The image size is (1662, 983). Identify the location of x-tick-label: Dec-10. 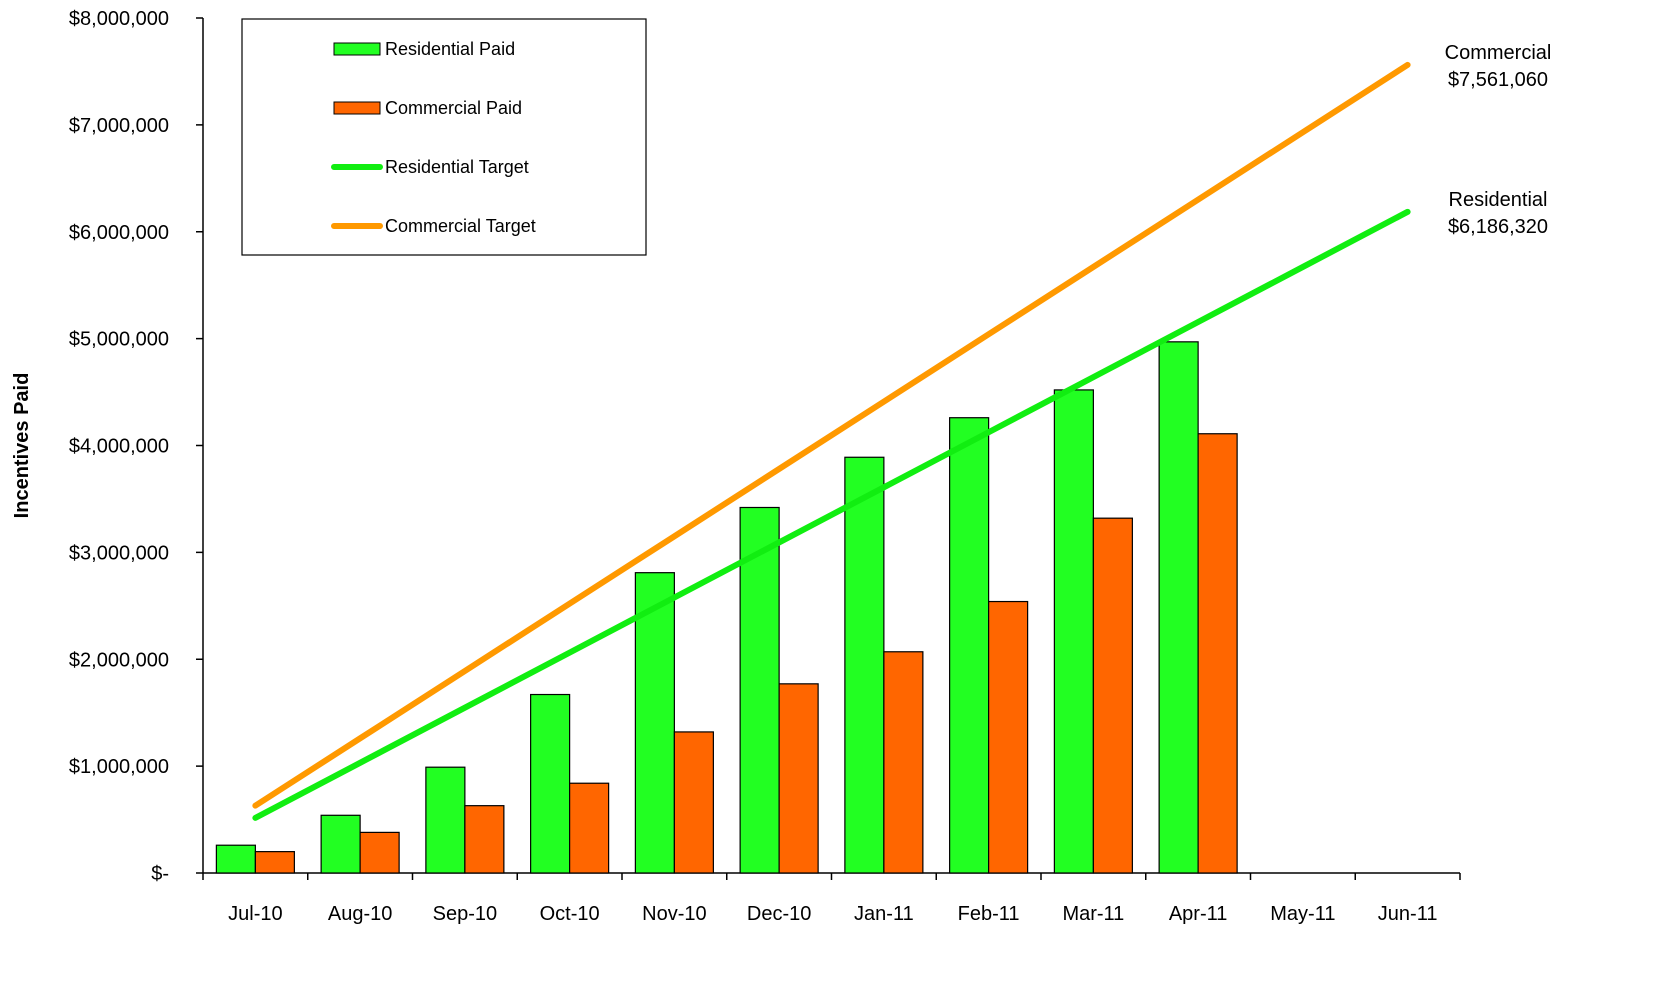
(779, 914).